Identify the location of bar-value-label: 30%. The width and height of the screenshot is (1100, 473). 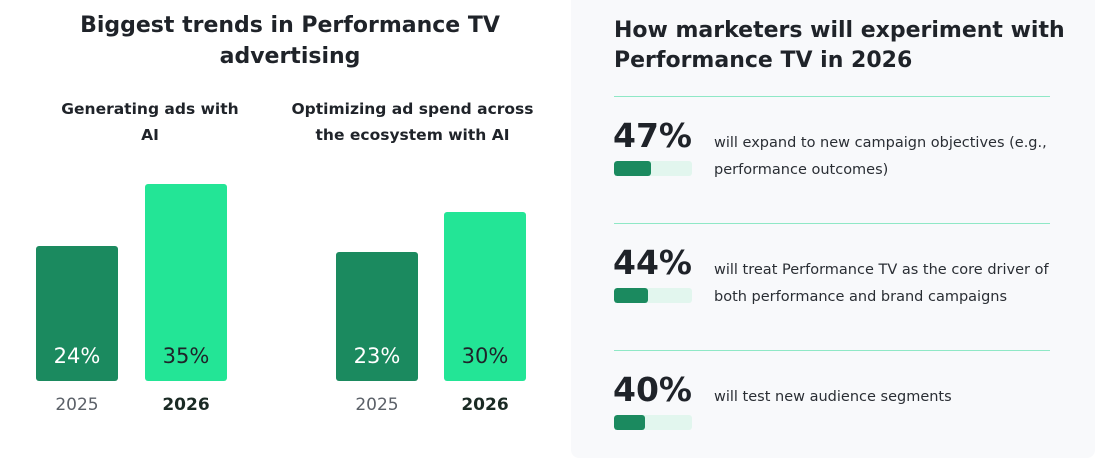
(485, 356).